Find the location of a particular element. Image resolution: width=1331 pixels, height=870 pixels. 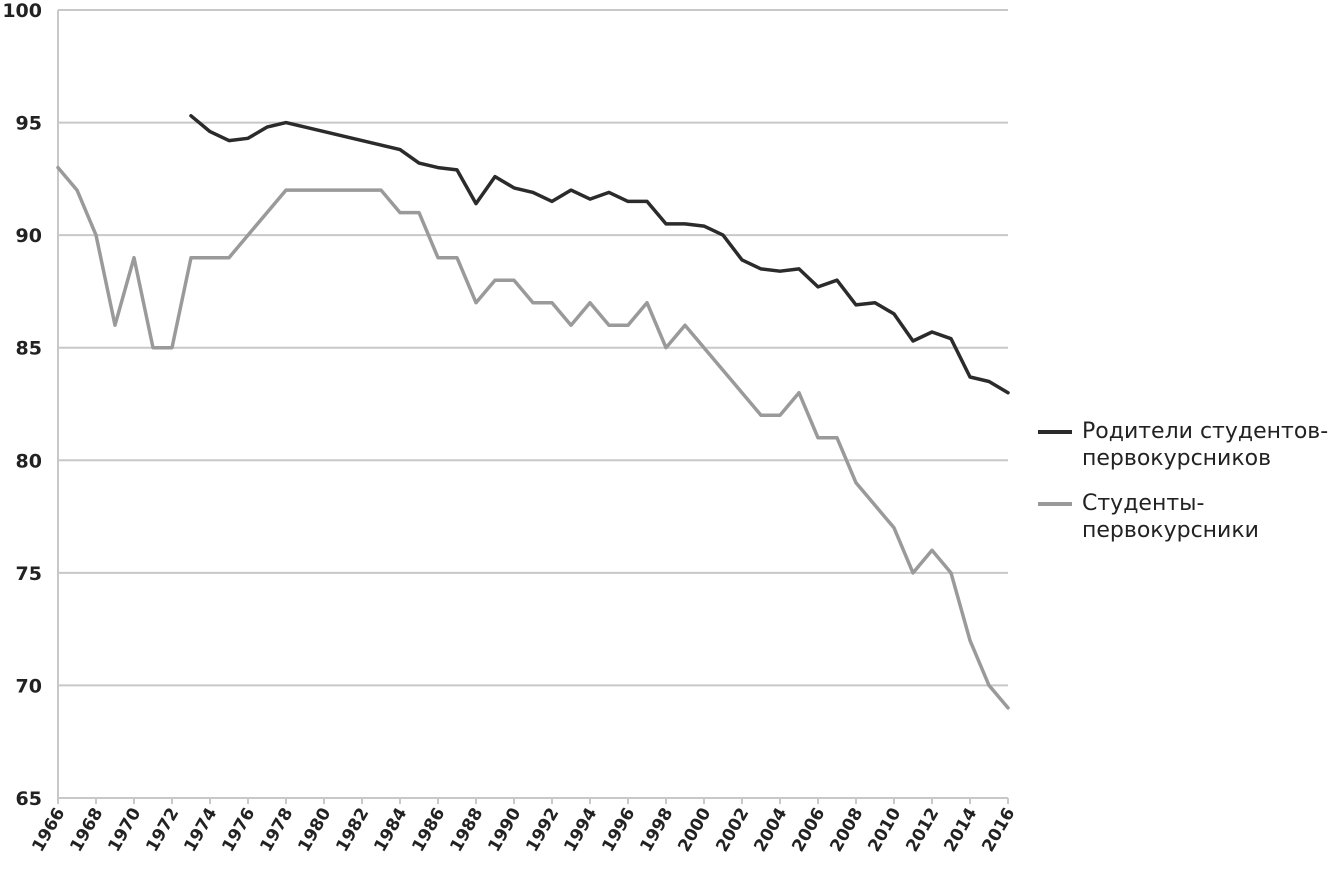

x-tick-label-1984: 1984 is located at coordinates (390, 829).